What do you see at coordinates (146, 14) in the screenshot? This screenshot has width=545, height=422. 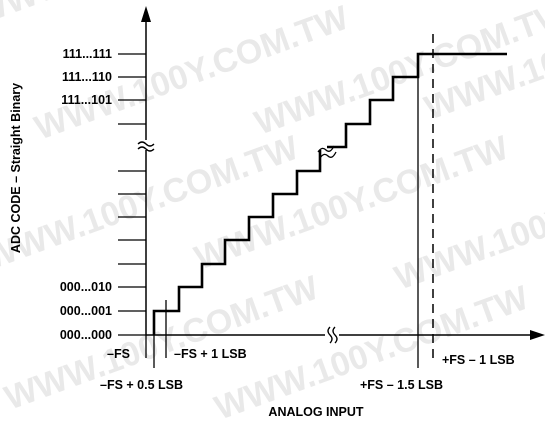 I see `y-axis-arrowhead` at bounding box center [146, 14].